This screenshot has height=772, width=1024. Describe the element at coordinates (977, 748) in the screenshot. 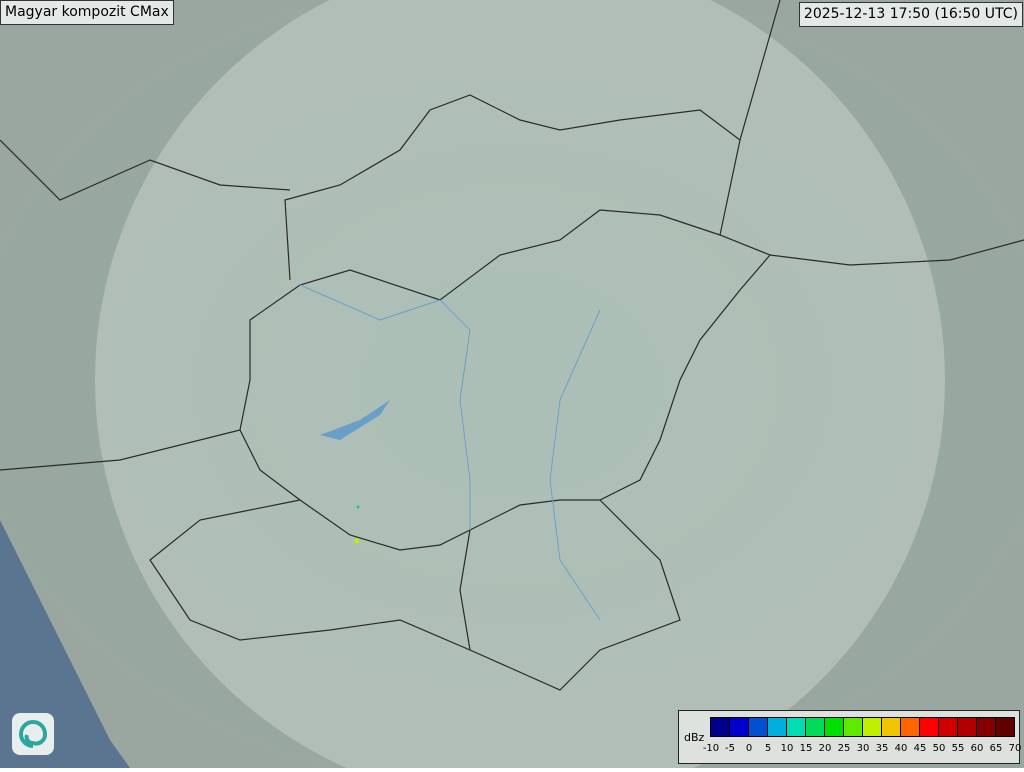

I see `legend-tick-label: 60` at that location.